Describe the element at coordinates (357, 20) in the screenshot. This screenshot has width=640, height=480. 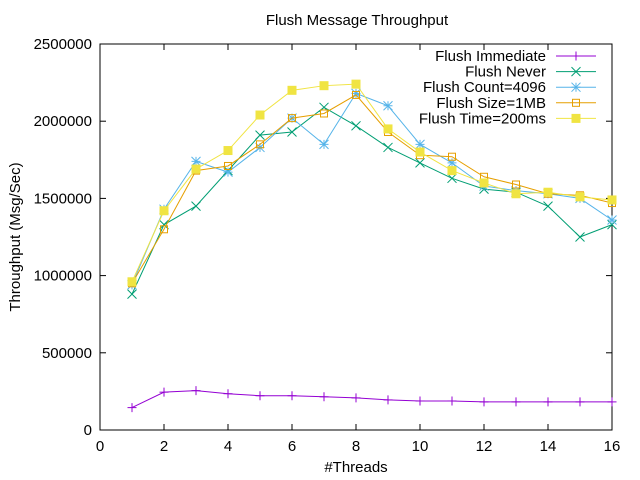
I see `chart-title: Flush Message Throughput` at that location.